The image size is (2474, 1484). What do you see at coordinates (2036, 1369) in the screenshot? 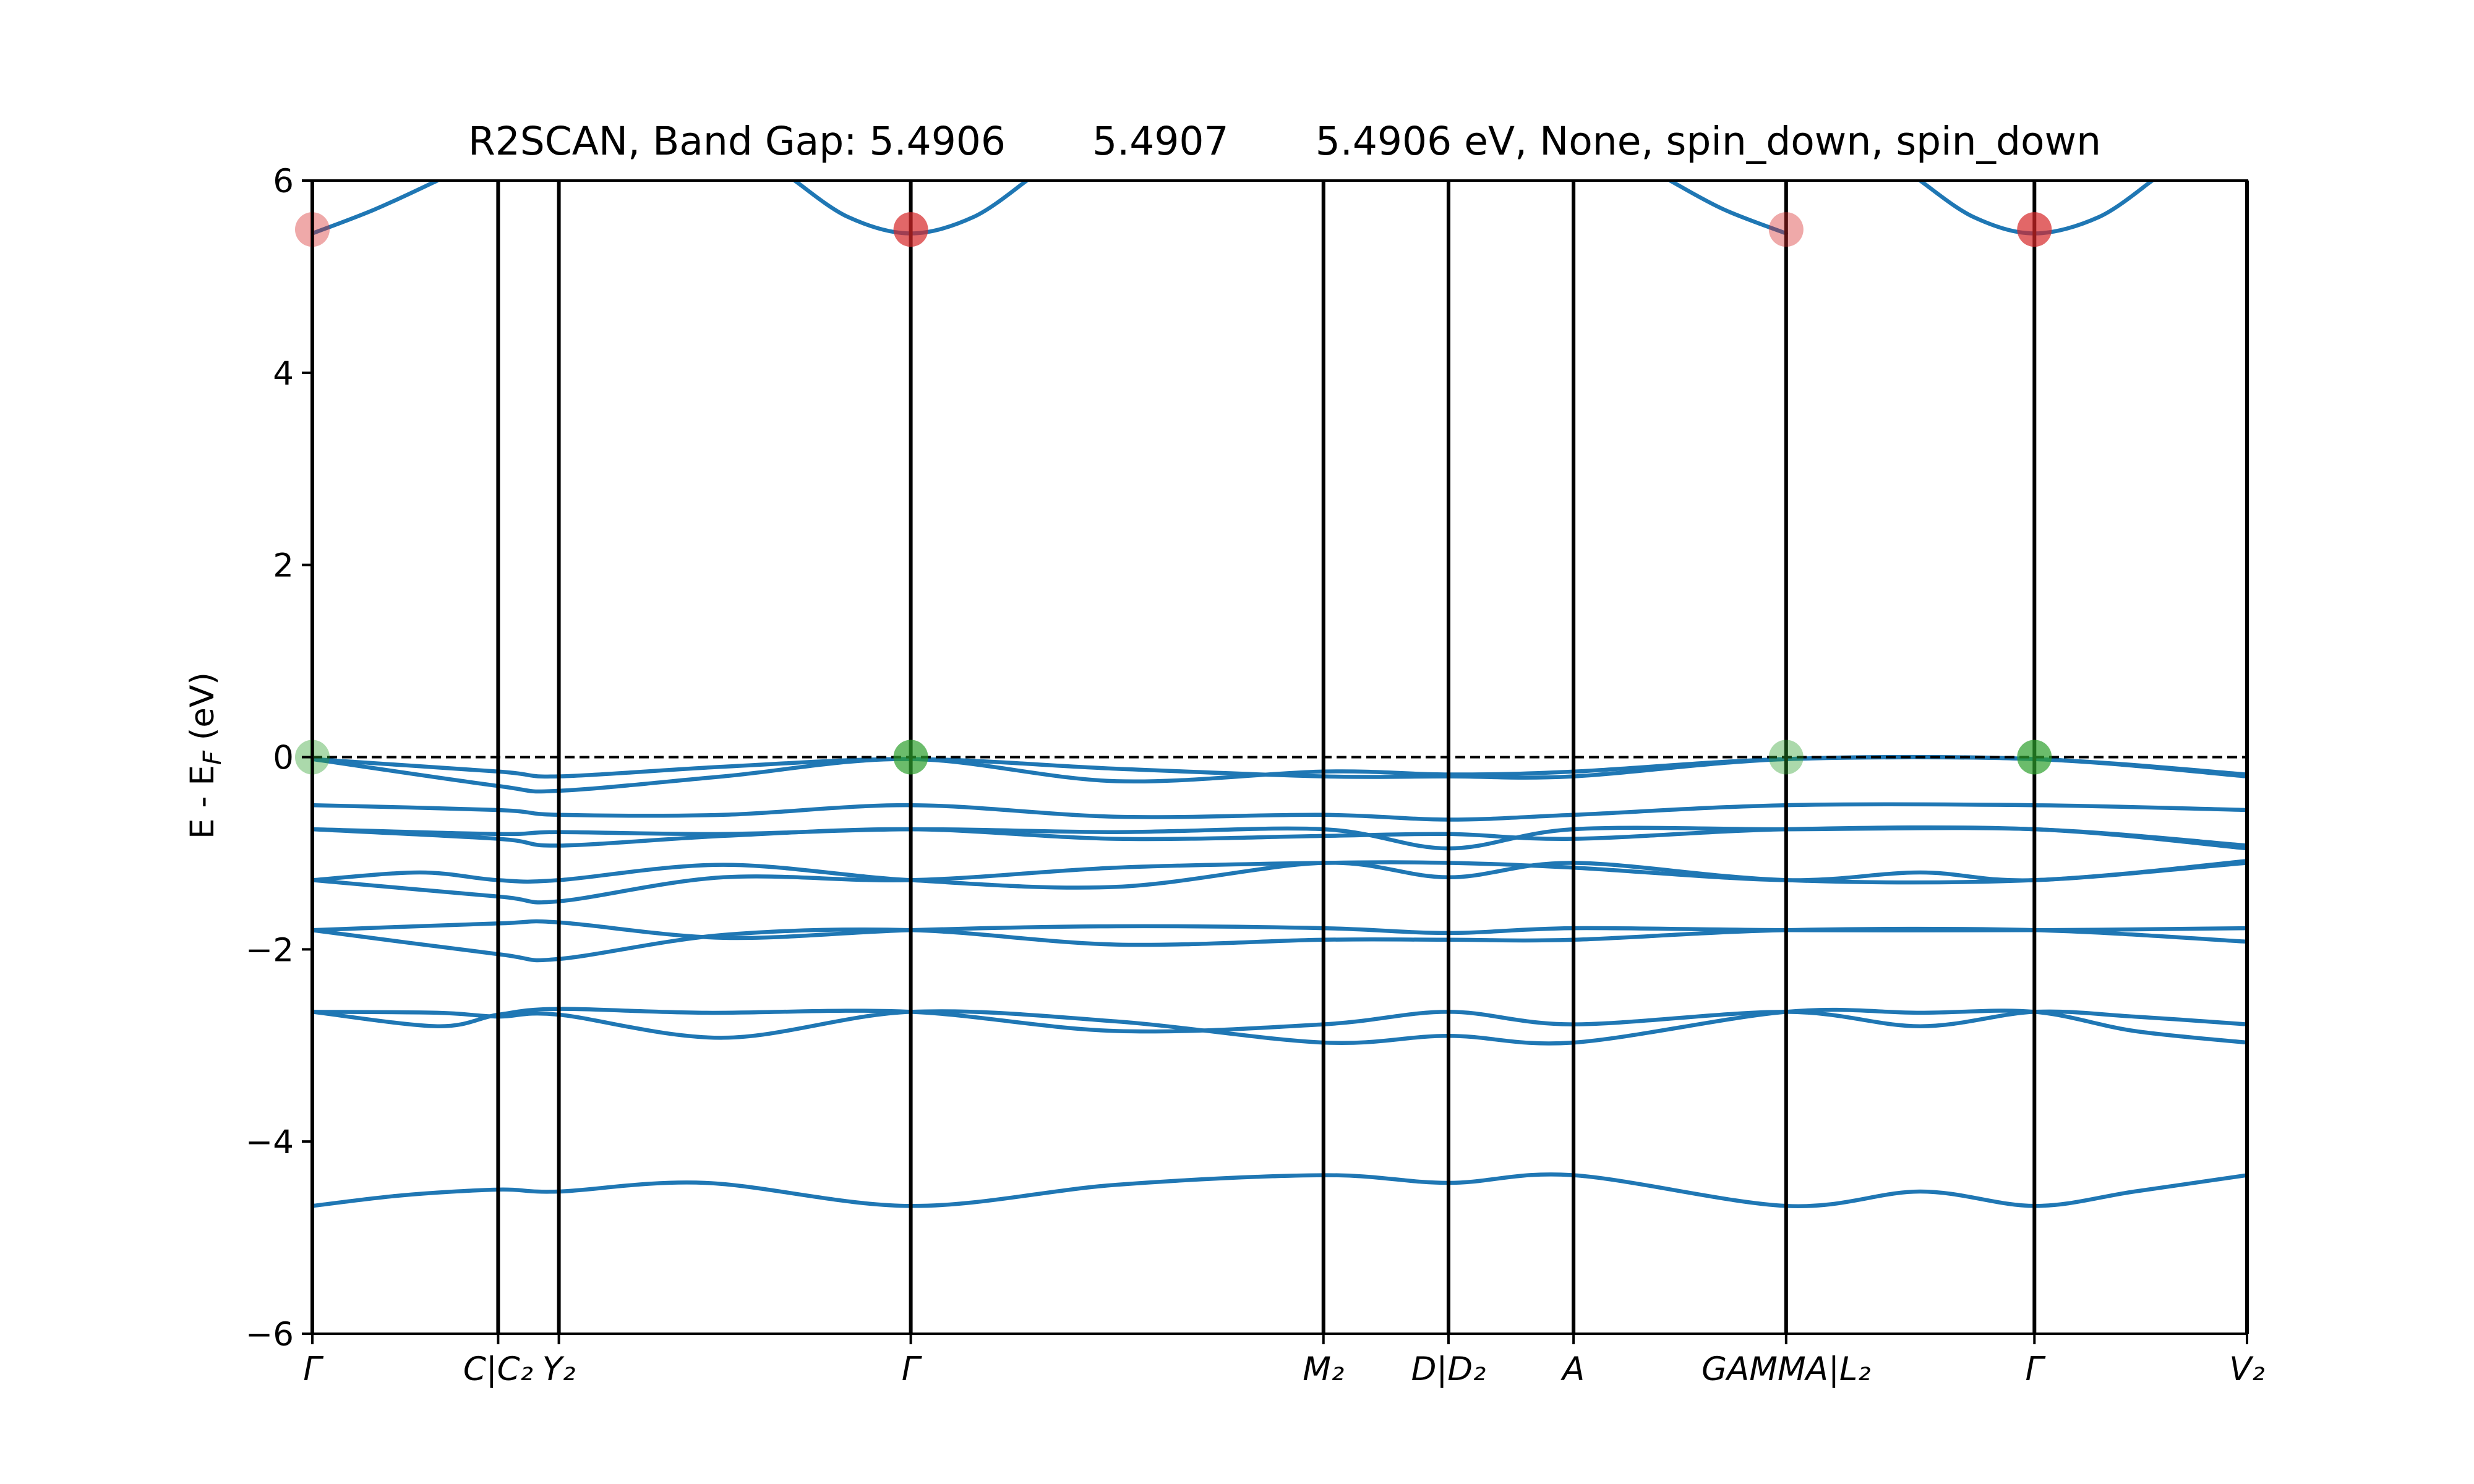
I see `x-tick-label-9: Γ` at bounding box center [2036, 1369].